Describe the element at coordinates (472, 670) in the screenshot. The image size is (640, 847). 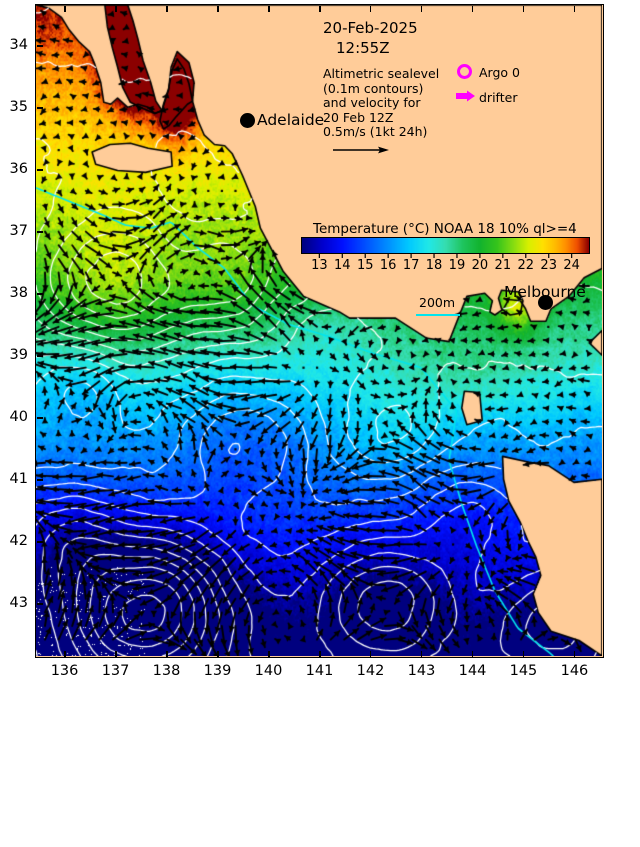
I see `longitude-tick-label: 144` at that location.